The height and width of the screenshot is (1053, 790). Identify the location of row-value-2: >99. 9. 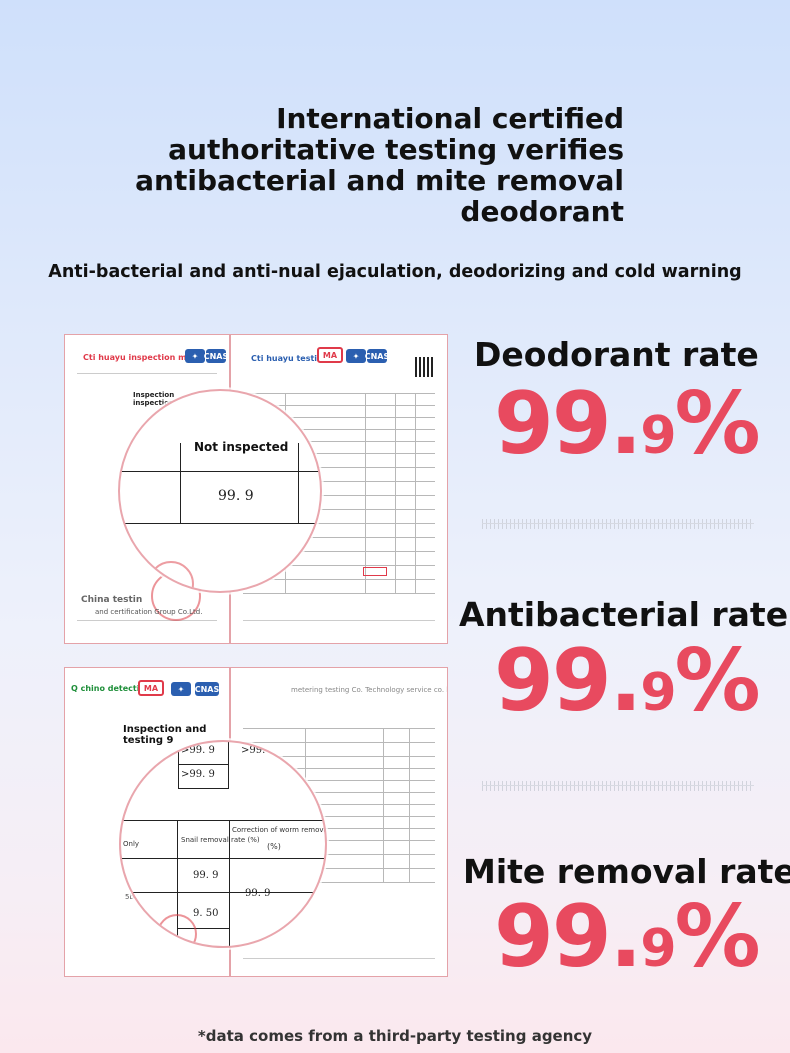
(258, 750).